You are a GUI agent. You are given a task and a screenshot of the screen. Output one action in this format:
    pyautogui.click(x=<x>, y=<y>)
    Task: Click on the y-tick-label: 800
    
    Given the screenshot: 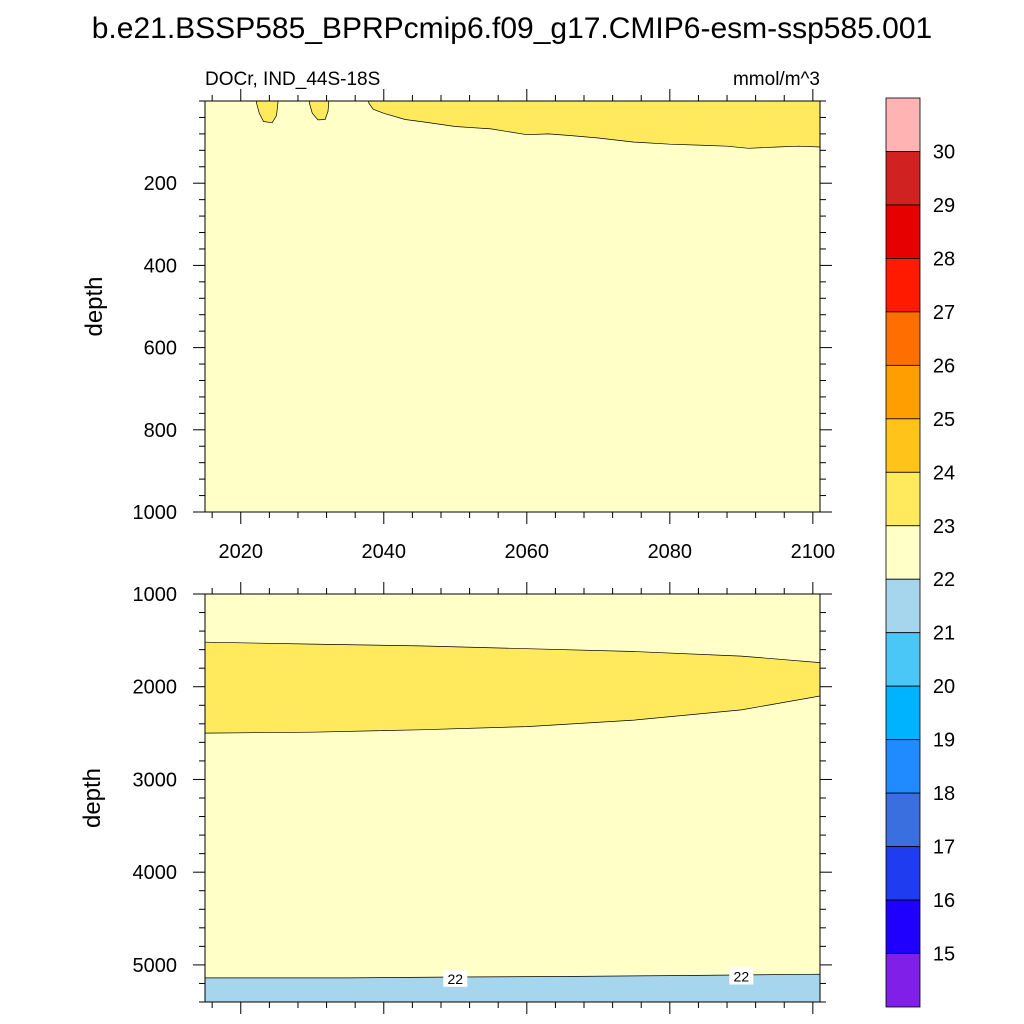 What is the action you would take?
    pyautogui.click(x=160, y=431)
    